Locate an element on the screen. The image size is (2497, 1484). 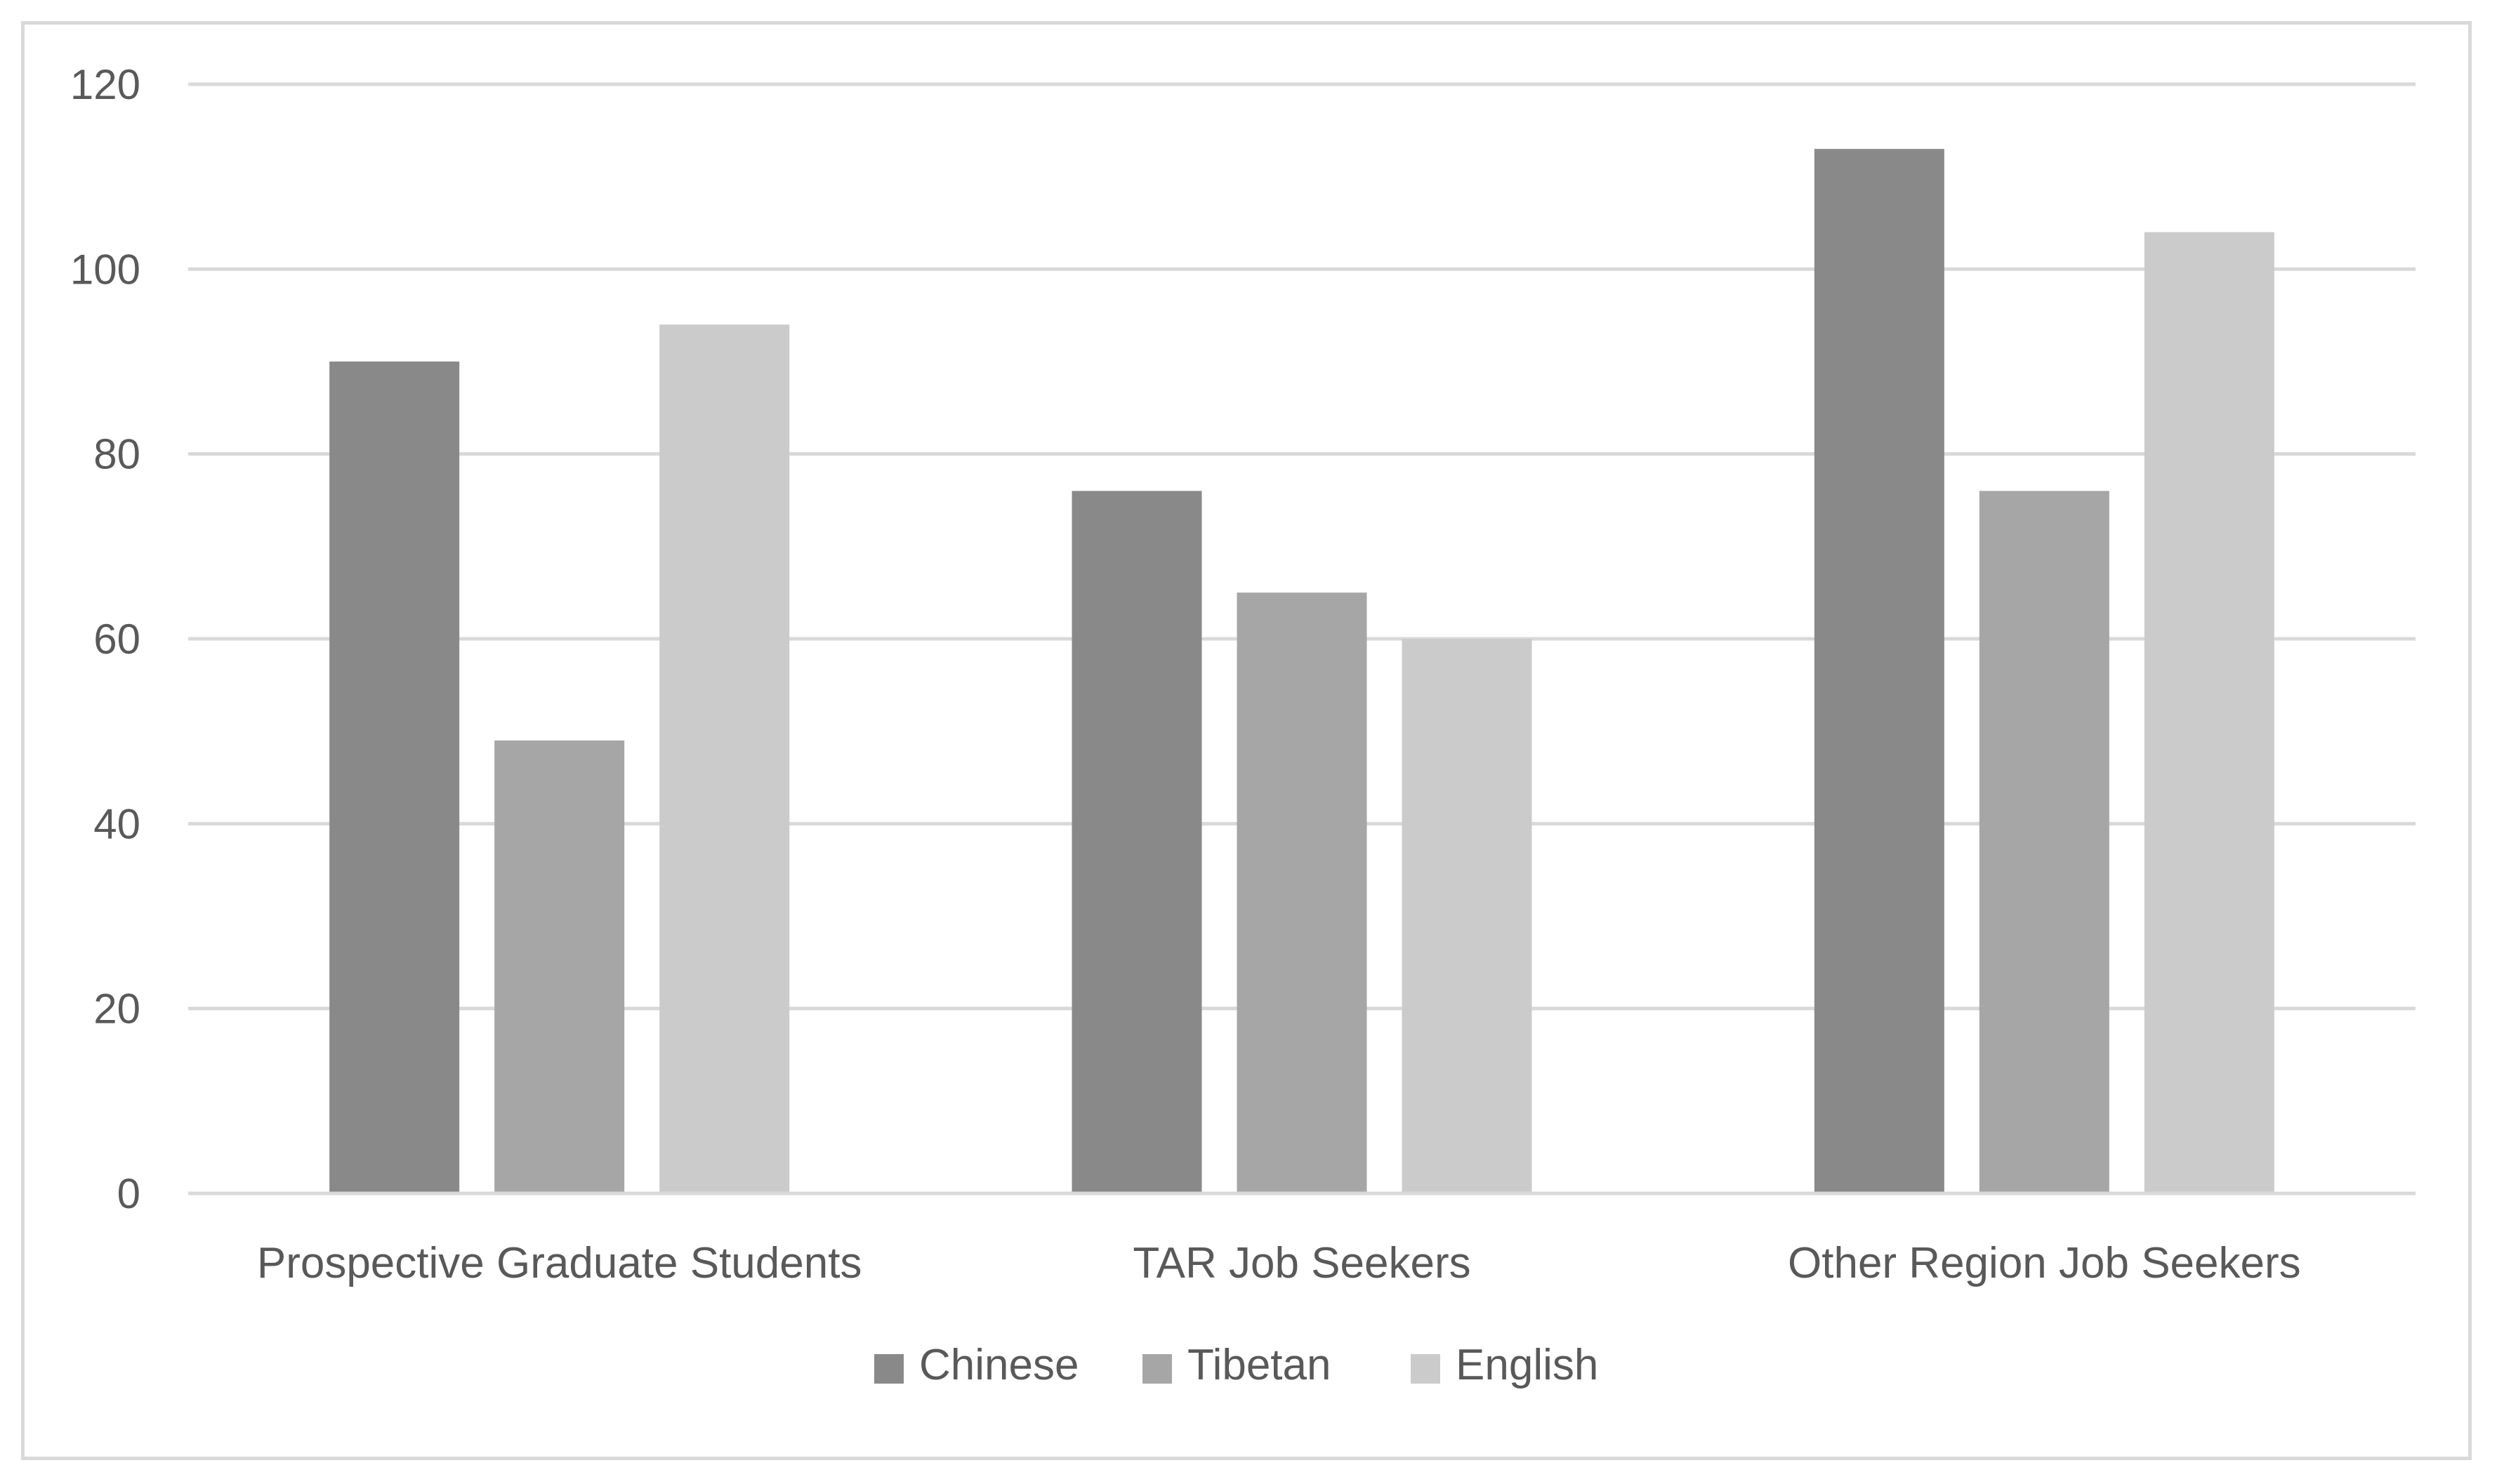
legend: Chinese Tibetan English is located at coordinates (1236, 1365).